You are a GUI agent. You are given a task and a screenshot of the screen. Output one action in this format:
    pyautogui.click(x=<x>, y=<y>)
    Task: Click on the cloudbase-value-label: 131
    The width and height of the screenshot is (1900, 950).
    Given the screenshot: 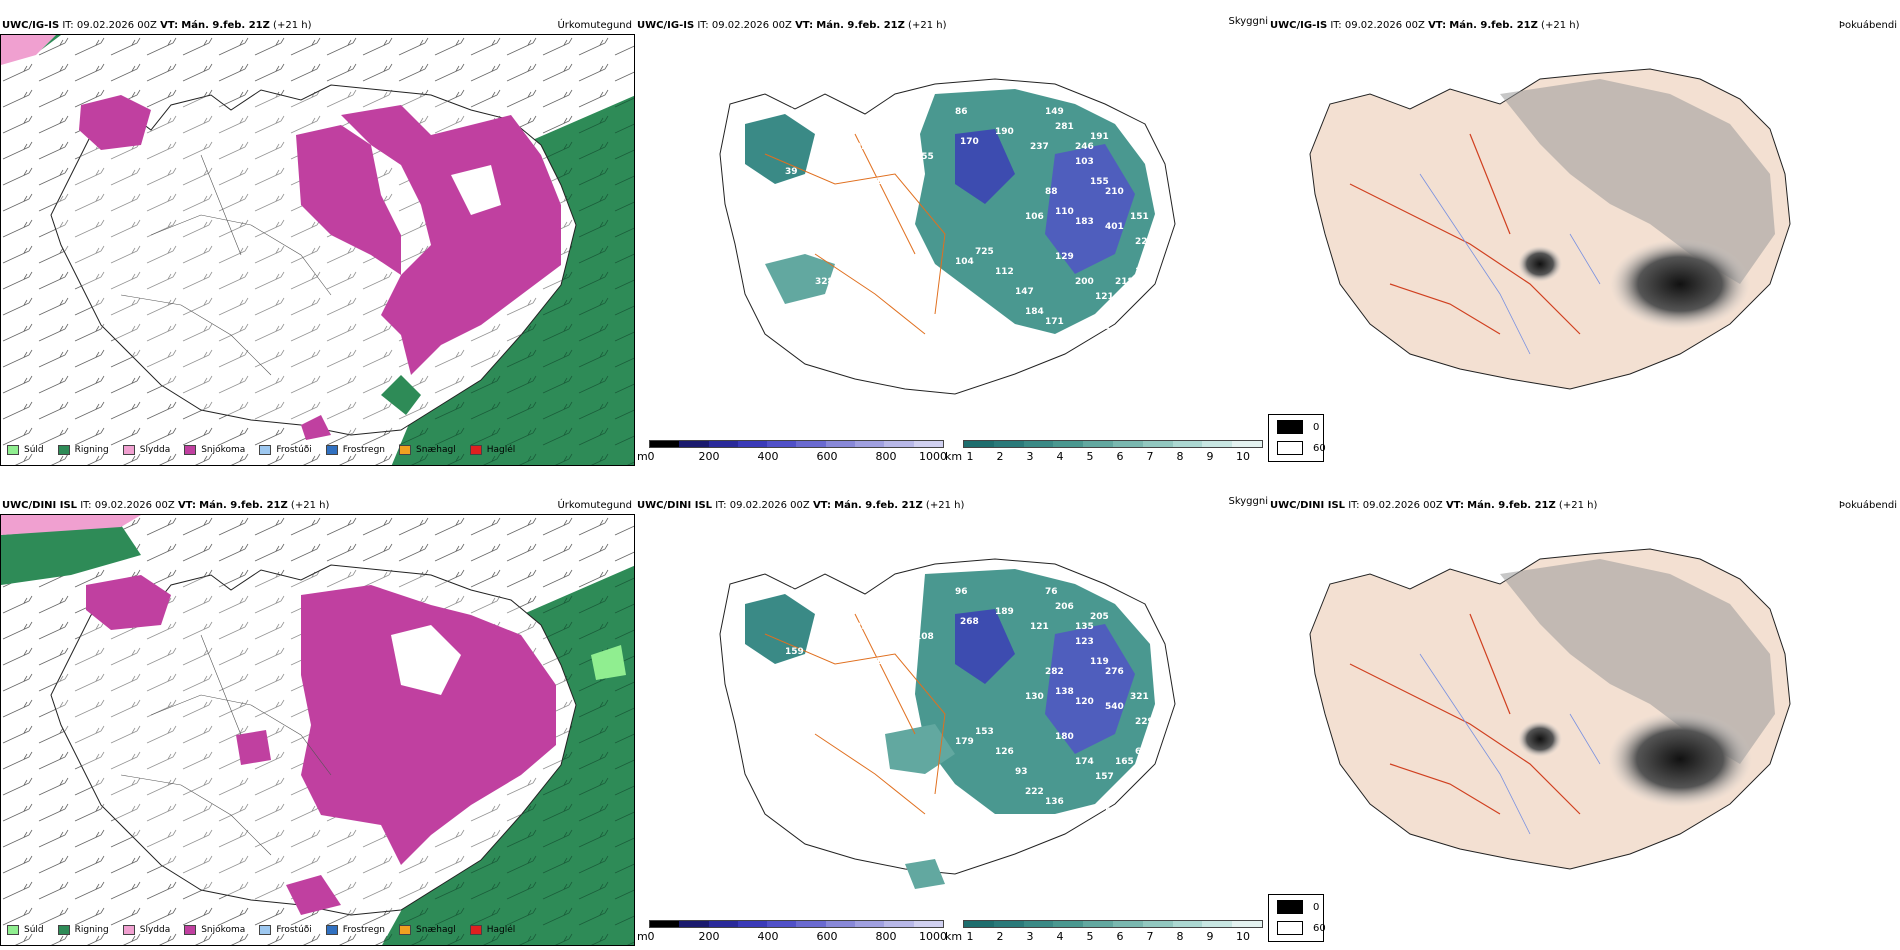 What is the action you would take?
    pyautogui.click(x=849, y=122)
    